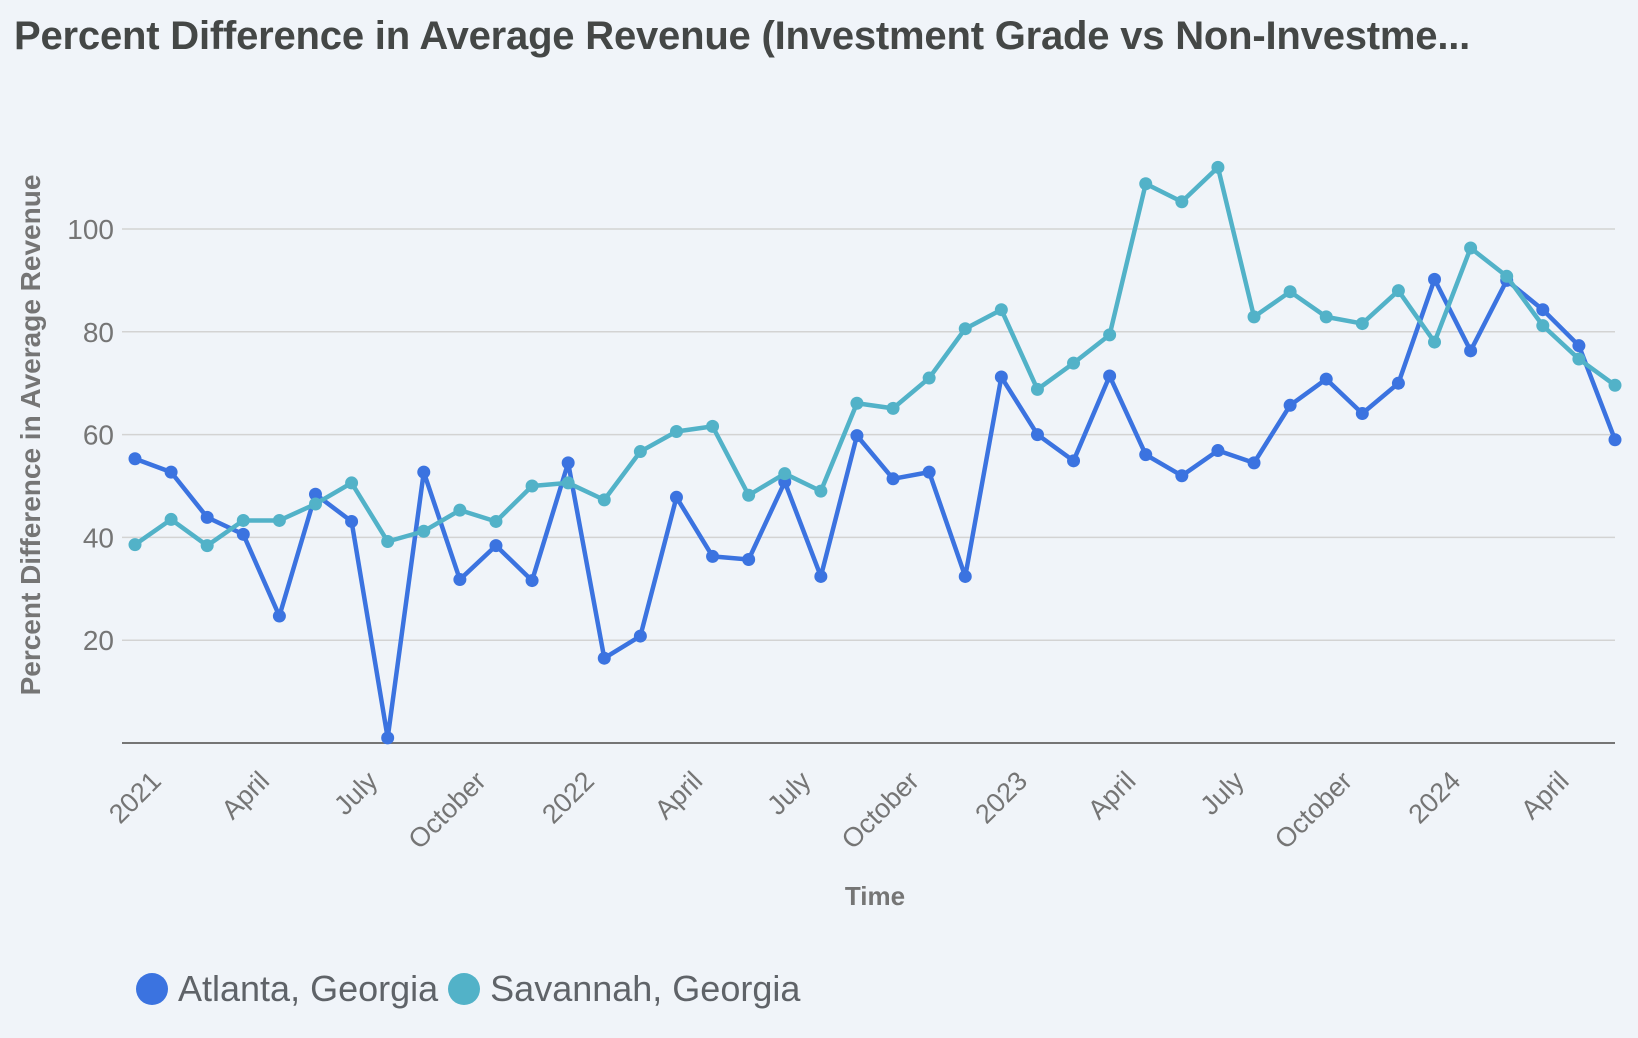  I want to click on legend-label-savannah: Savannah, Georgia, so click(645, 988).